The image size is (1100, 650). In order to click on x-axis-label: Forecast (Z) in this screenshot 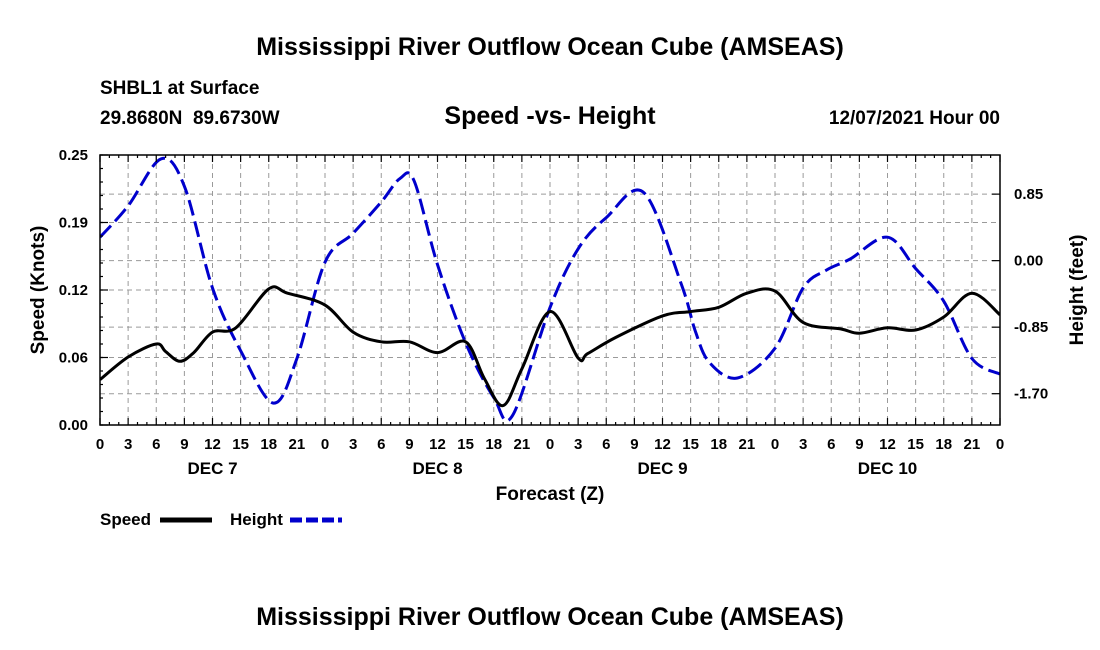, I will do `click(550, 494)`.